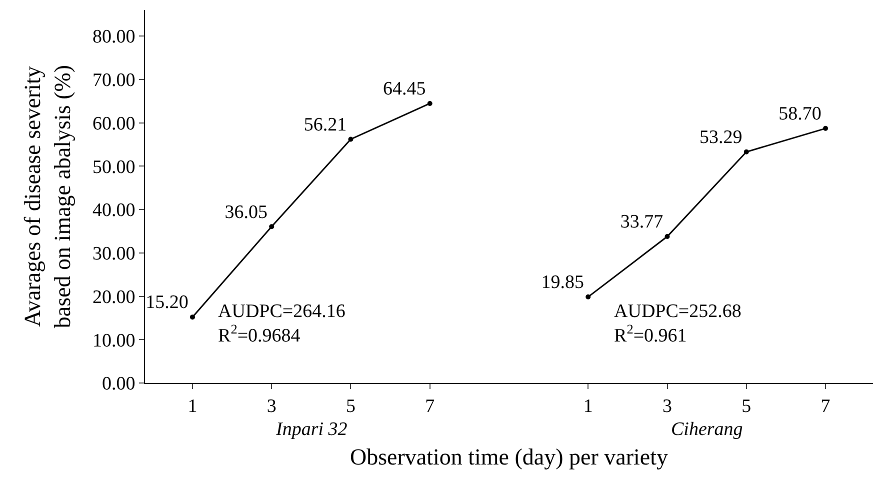 This screenshot has width=893, height=478. What do you see at coordinates (167, 303) in the screenshot?
I see `data-label: 15.20` at bounding box center [167, 303].